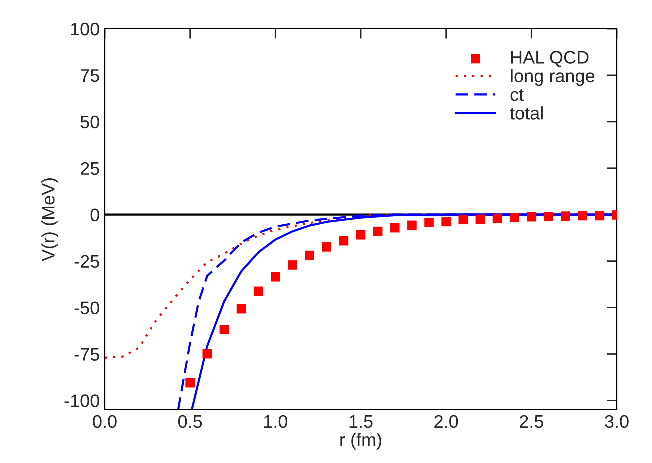 This screenshot has width=652, height=463. Describe the element at coordinates (617, 421) in the screenshot. I see `x-tick-label: 3.0` at that location.